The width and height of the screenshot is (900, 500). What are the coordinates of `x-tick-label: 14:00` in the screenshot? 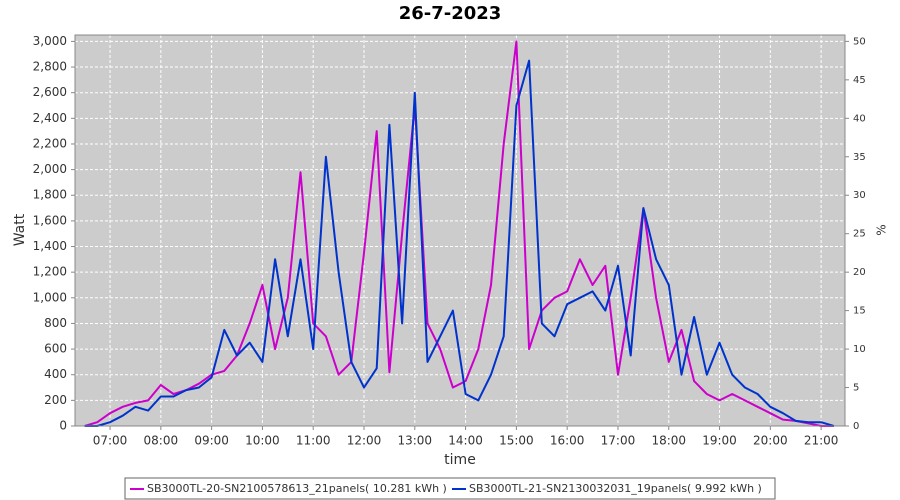 It's located at (465, 441).